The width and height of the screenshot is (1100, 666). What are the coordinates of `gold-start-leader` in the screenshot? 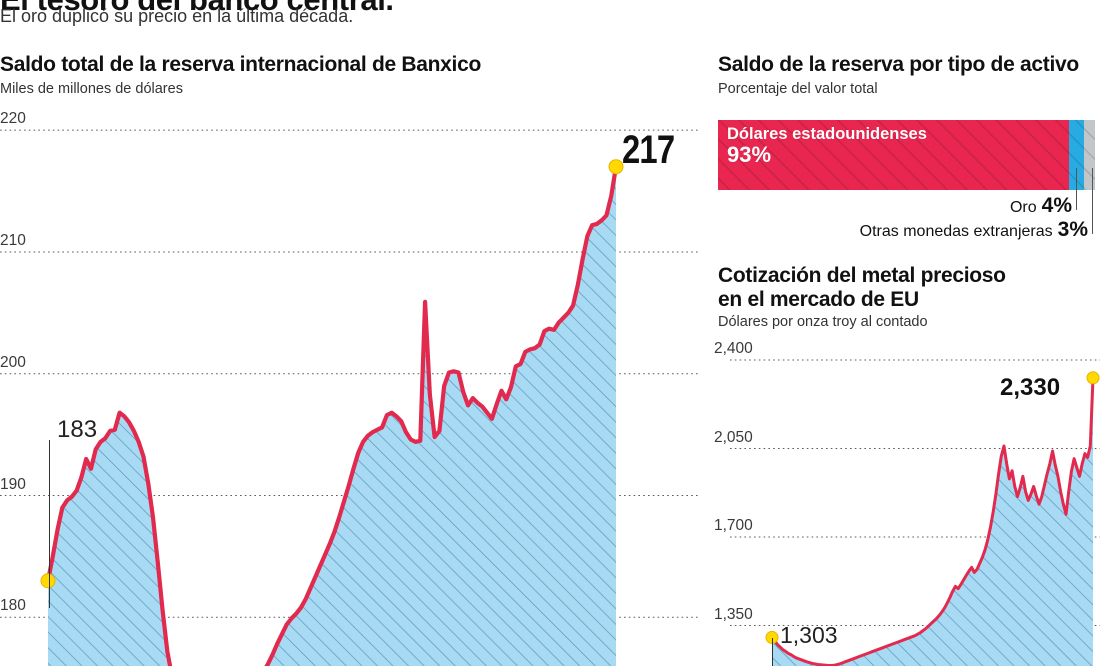 It's located at (773, 652).